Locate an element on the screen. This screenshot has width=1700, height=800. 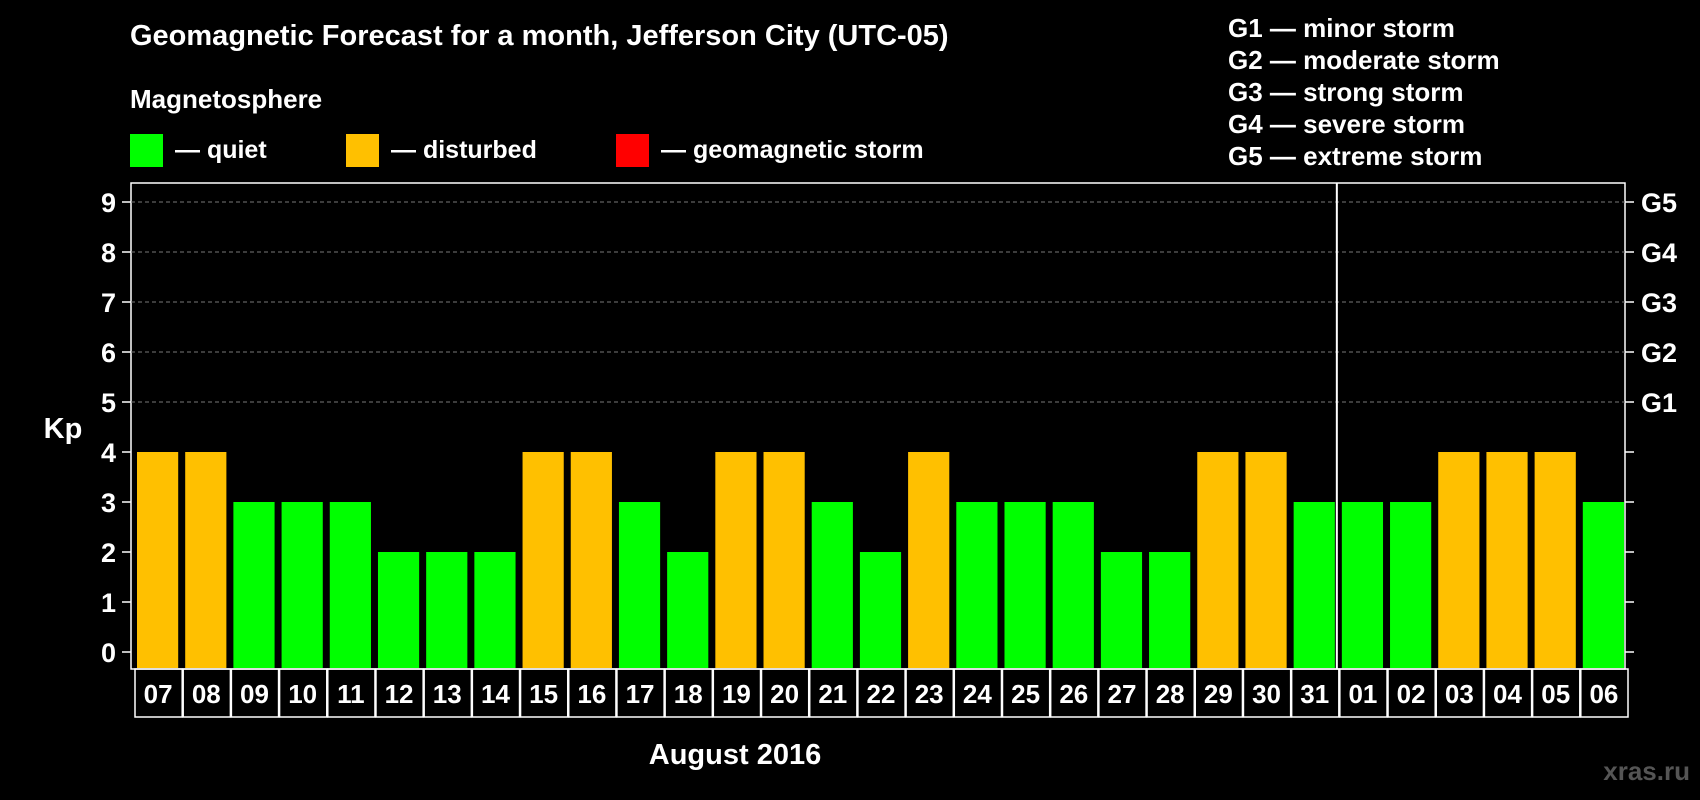
x-tick-label: 01 is located at coordinates (1362, 694).